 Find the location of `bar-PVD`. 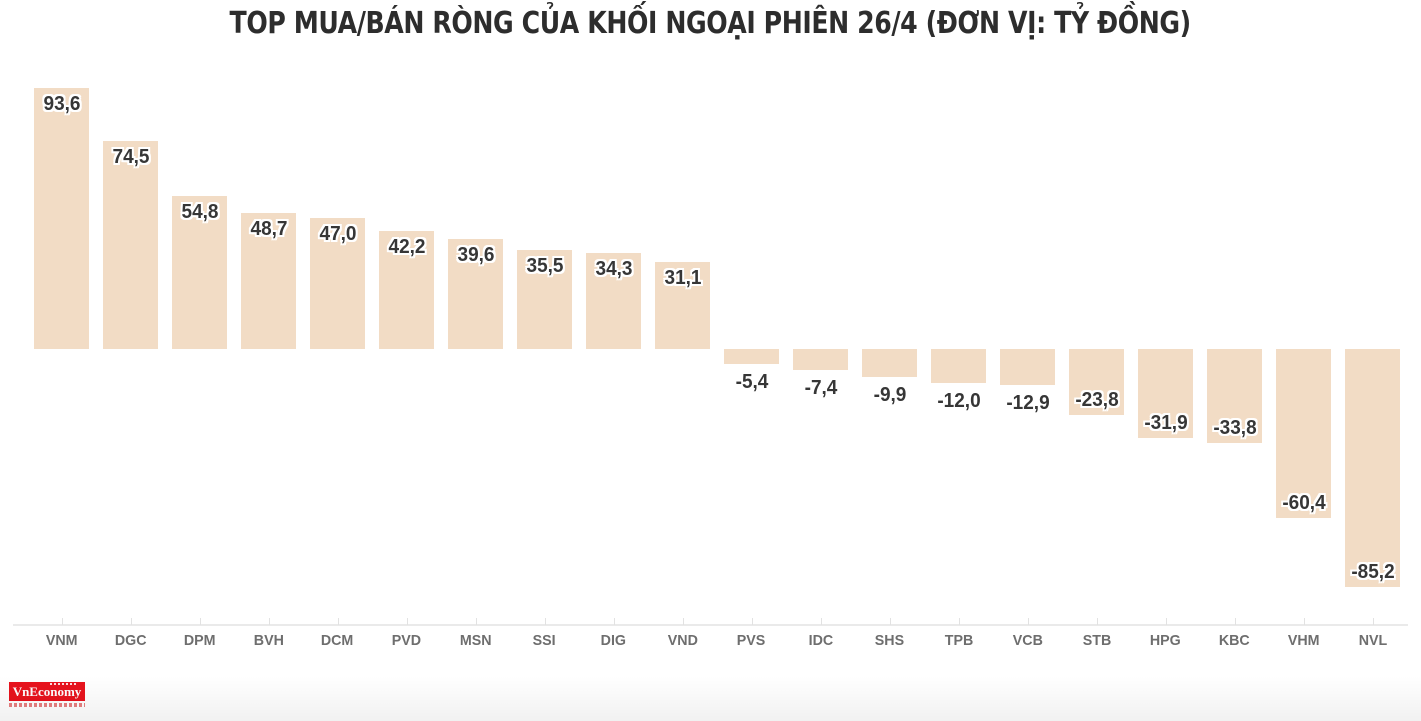

bar-PVD is located at coordinates (406, 290).